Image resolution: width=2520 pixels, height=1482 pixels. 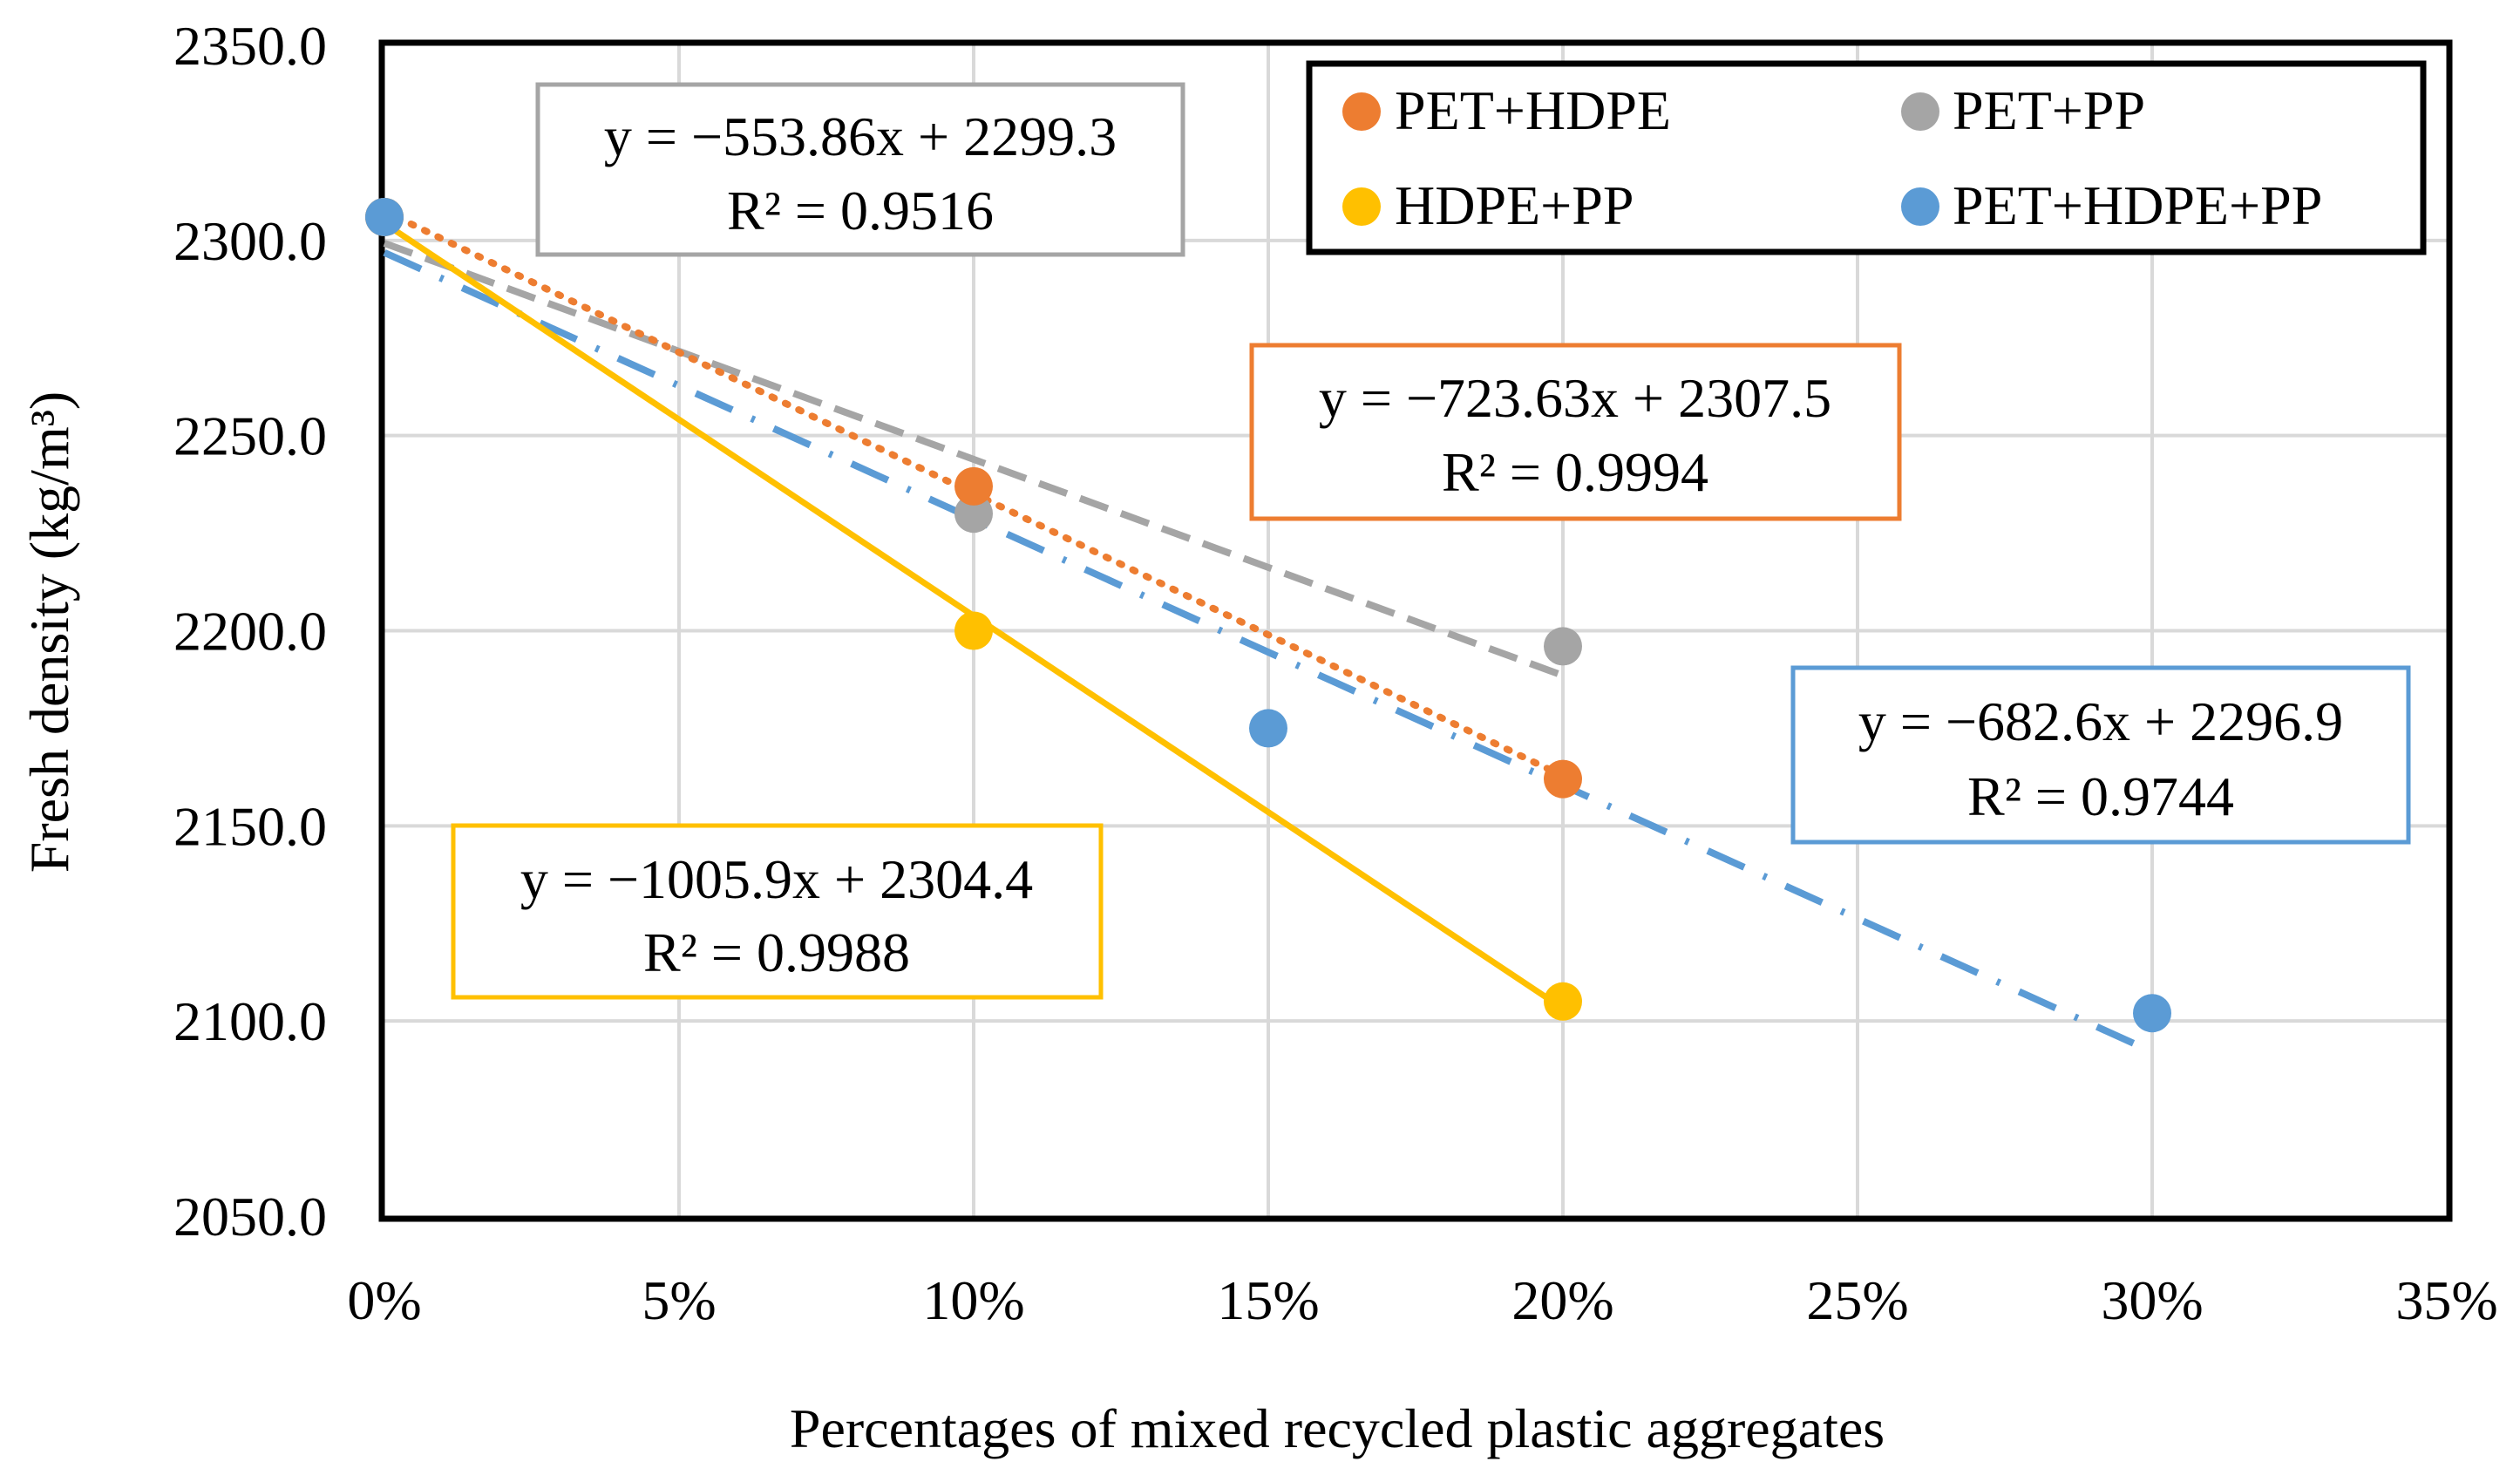 I want to click on legend-item-pet-pp: PET+PP, so click(x=2023, y=110).